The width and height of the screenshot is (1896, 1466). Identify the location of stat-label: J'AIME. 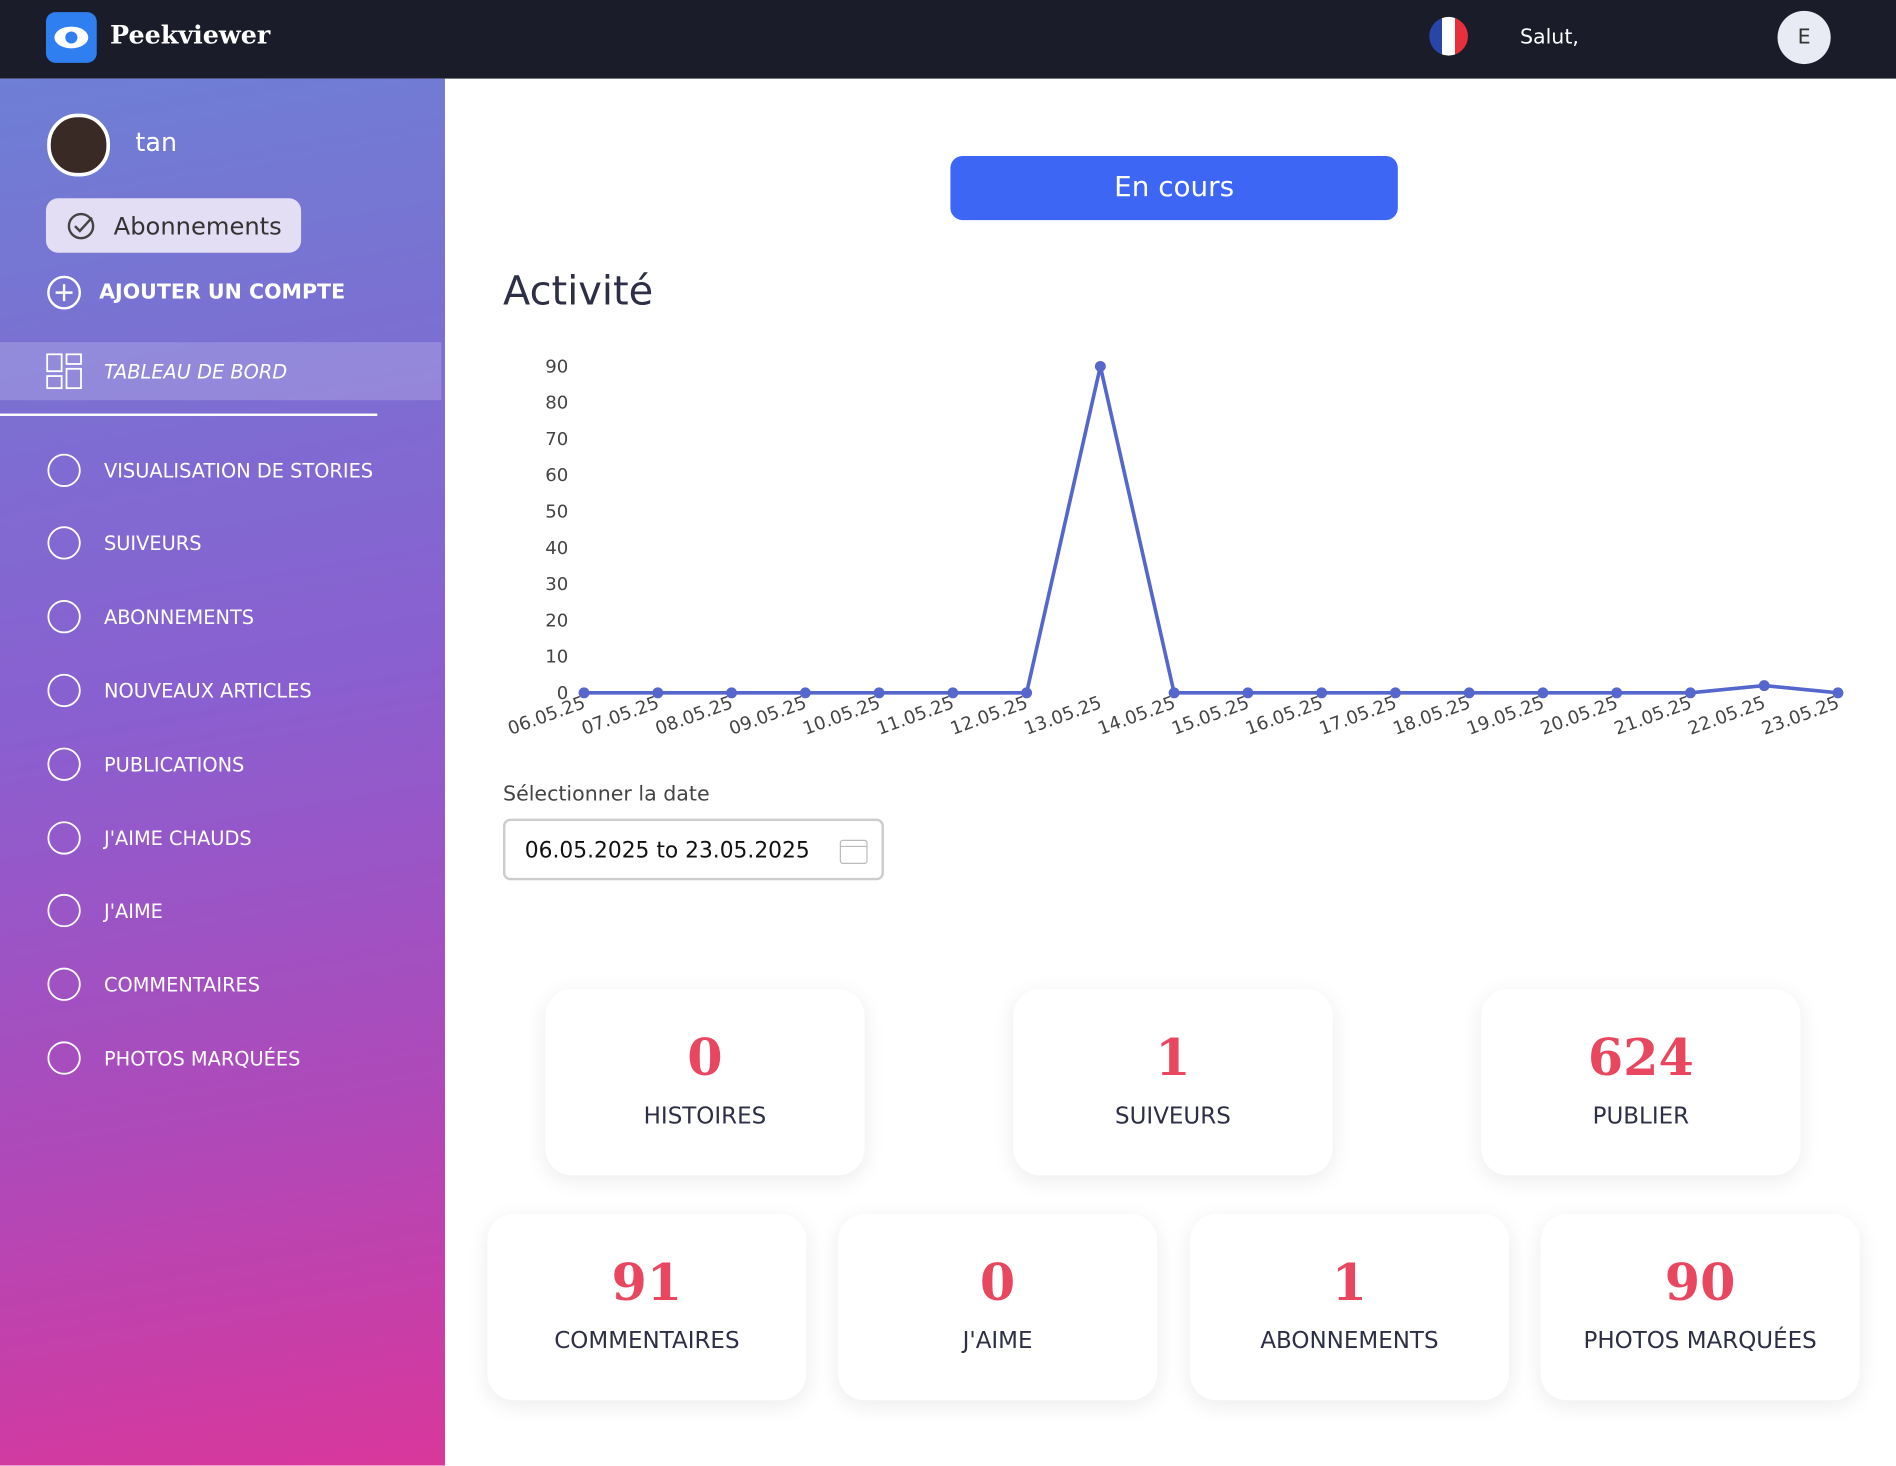
(997, 1341).